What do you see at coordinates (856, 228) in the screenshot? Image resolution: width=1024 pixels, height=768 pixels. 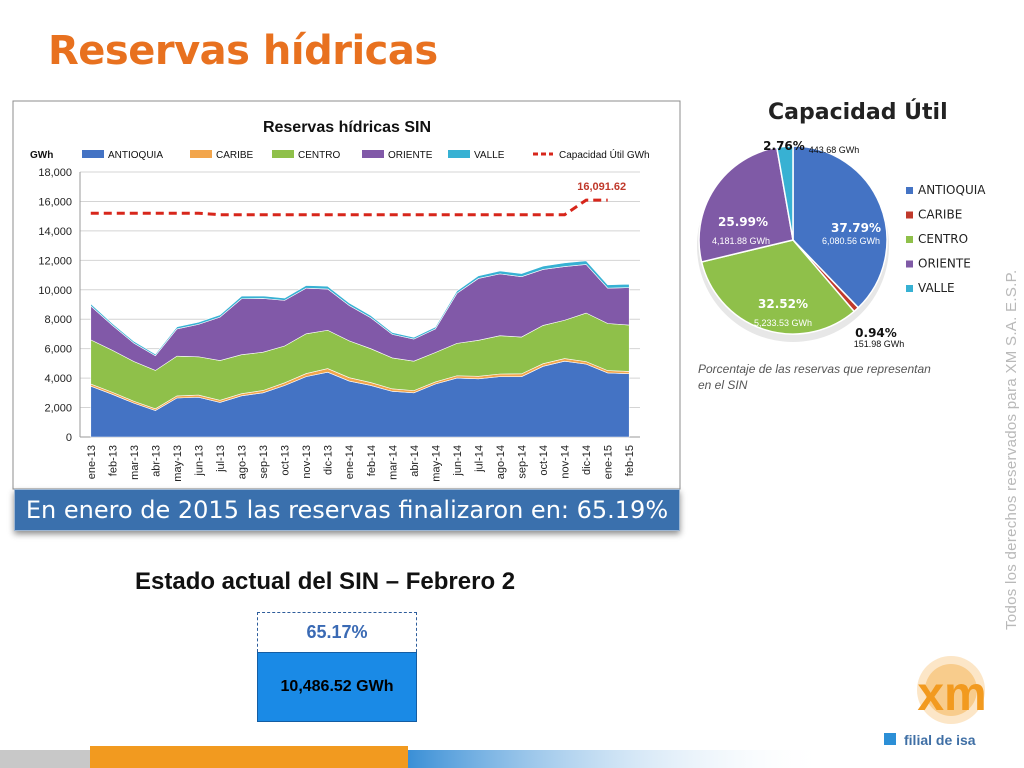 I see `pie-percent-label: 37.79%` at bounding box center [856, 228].